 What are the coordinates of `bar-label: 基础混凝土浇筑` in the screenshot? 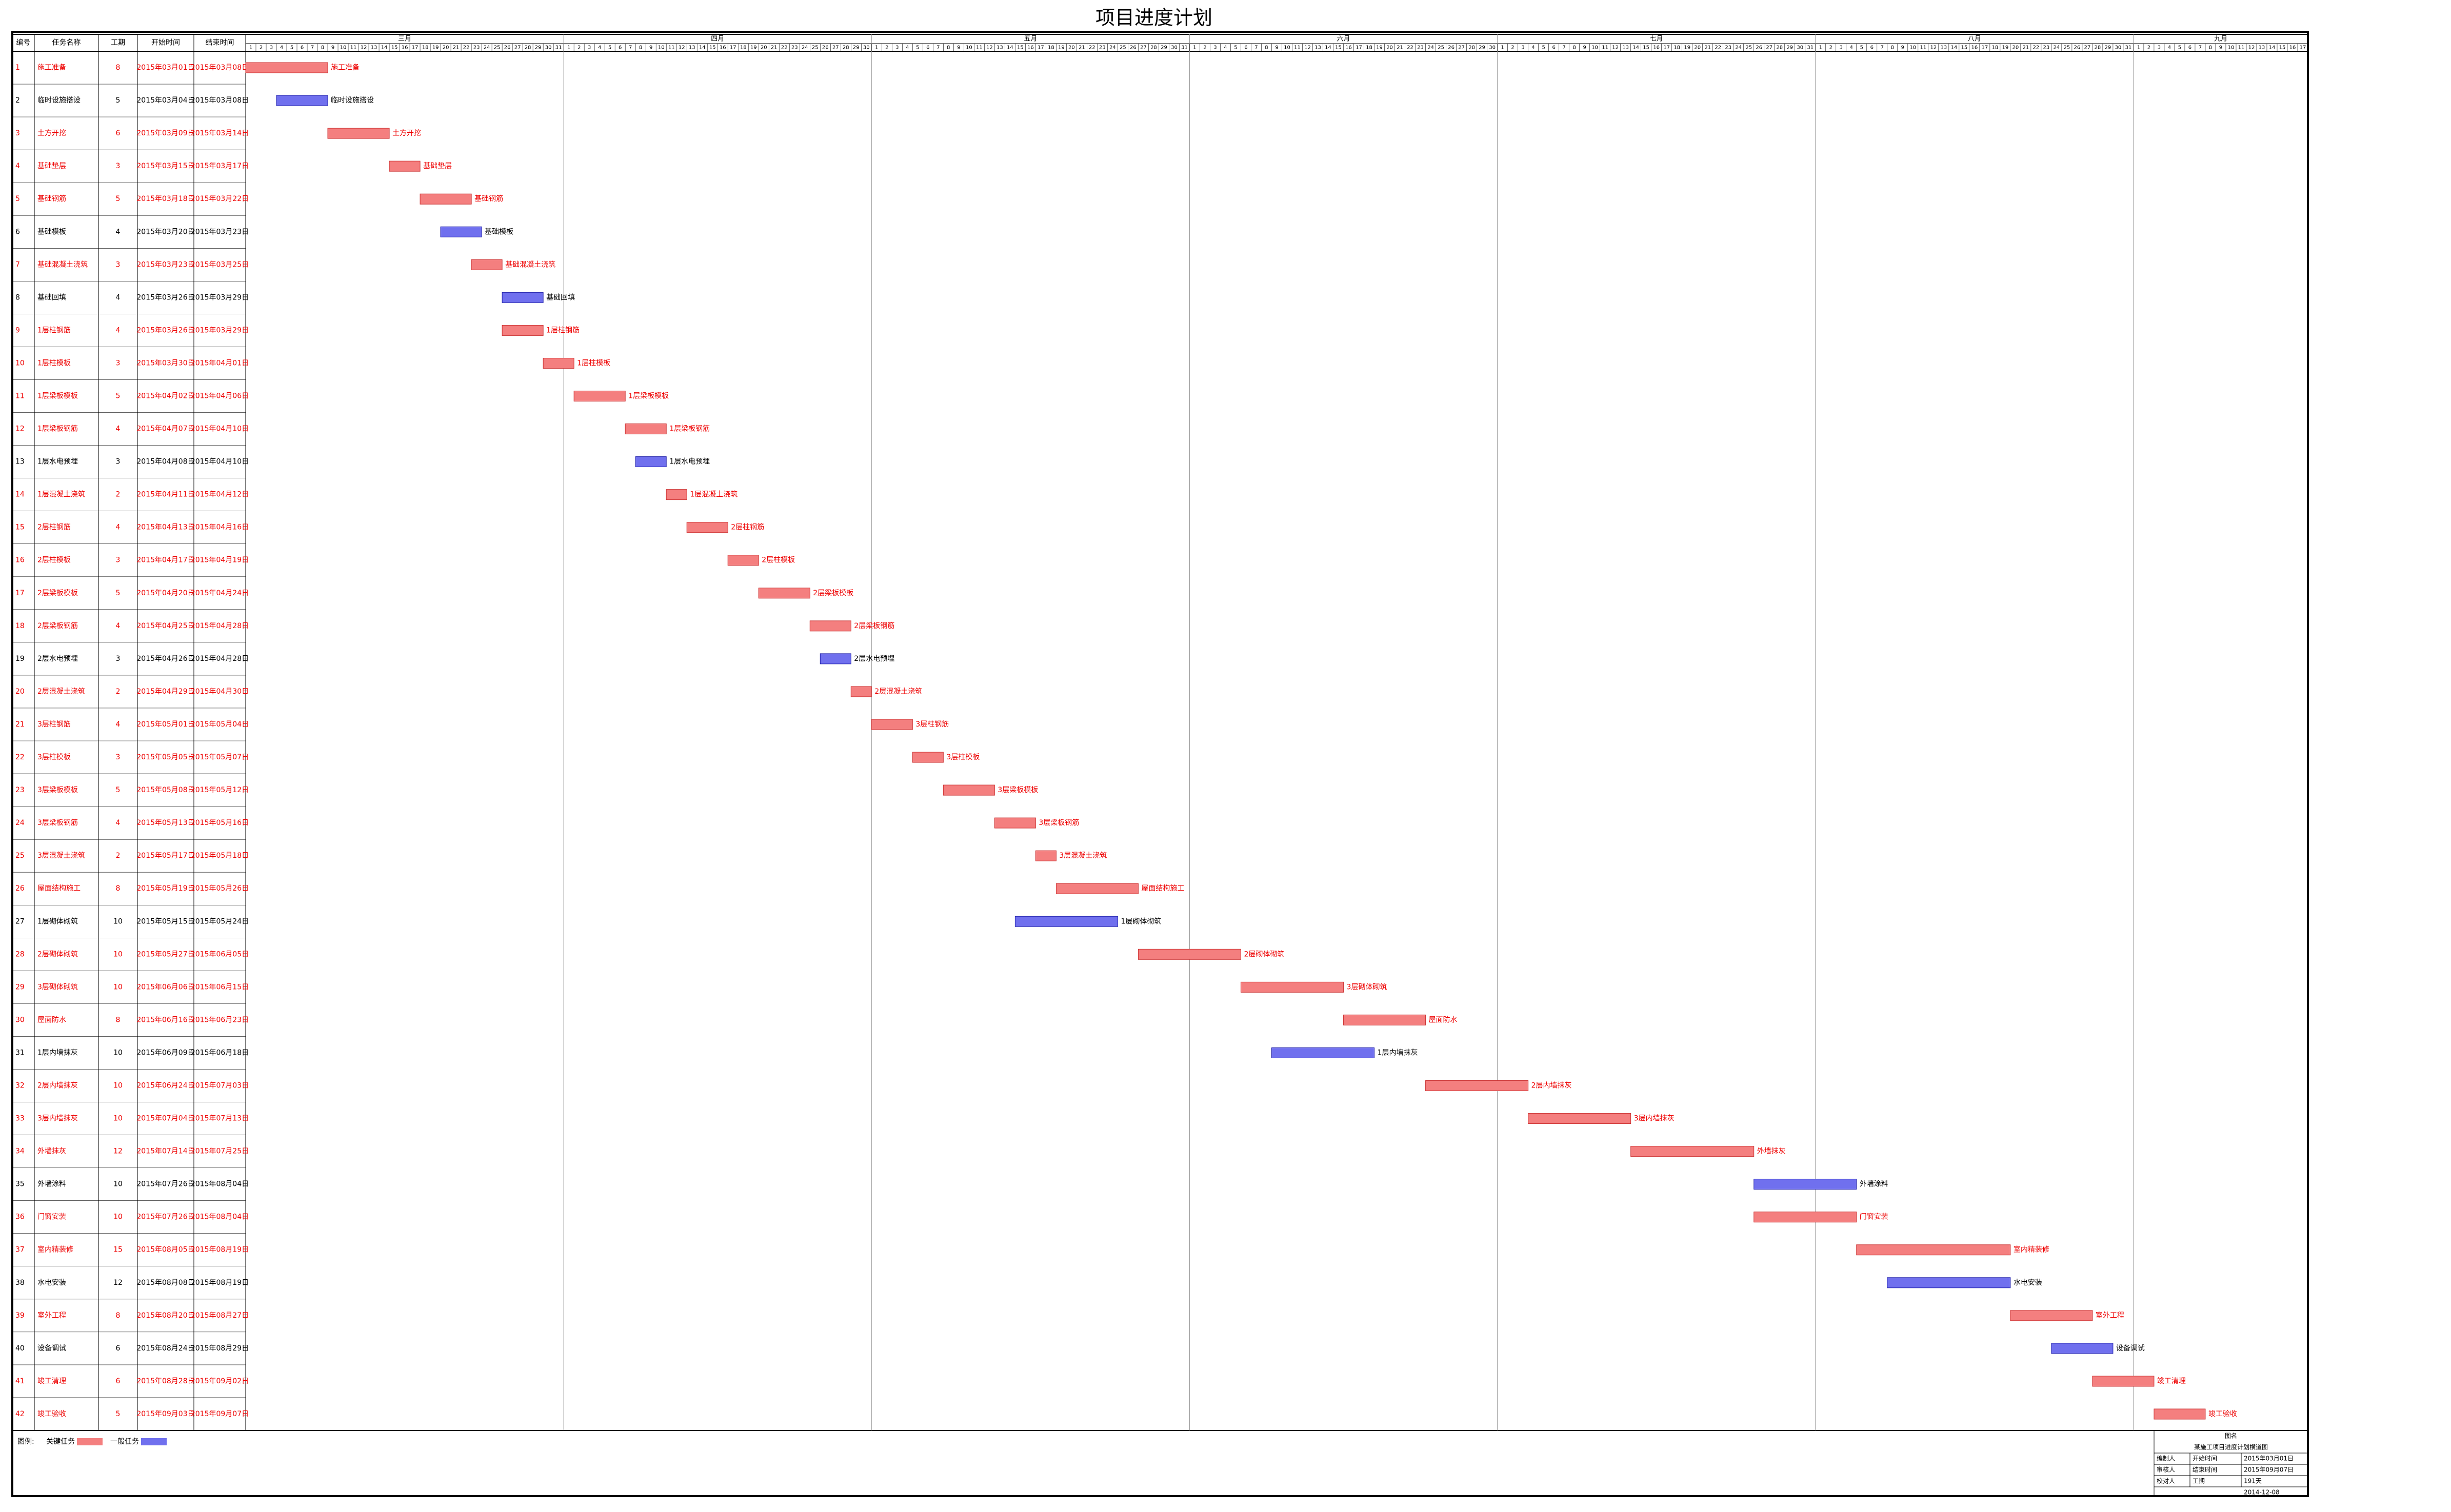 It's located at (530, 265).